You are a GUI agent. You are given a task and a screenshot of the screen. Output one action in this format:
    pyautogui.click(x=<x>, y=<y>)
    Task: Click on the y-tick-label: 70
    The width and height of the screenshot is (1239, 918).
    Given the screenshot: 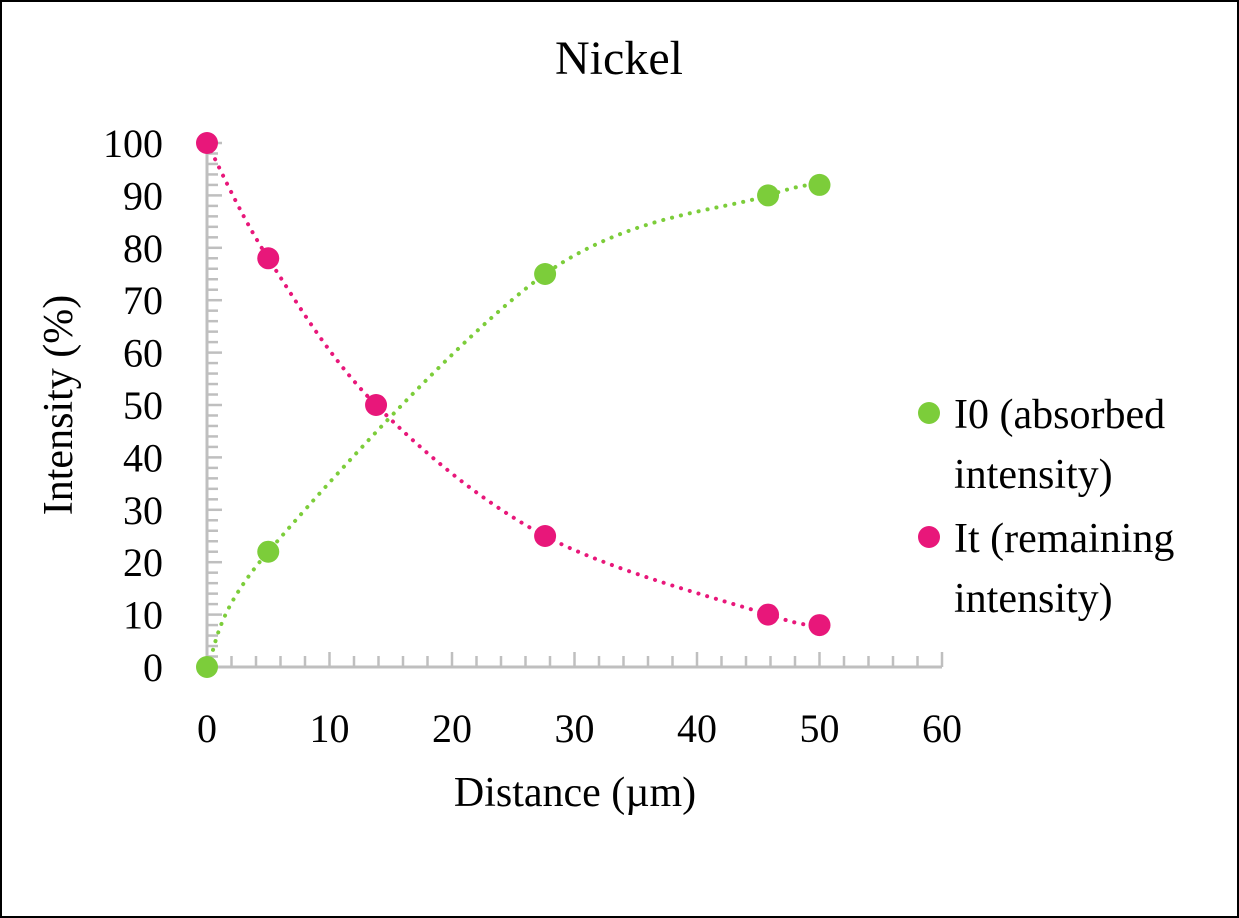 What is the action you would take?
    pyautogui.click(x=143, y=300)
    